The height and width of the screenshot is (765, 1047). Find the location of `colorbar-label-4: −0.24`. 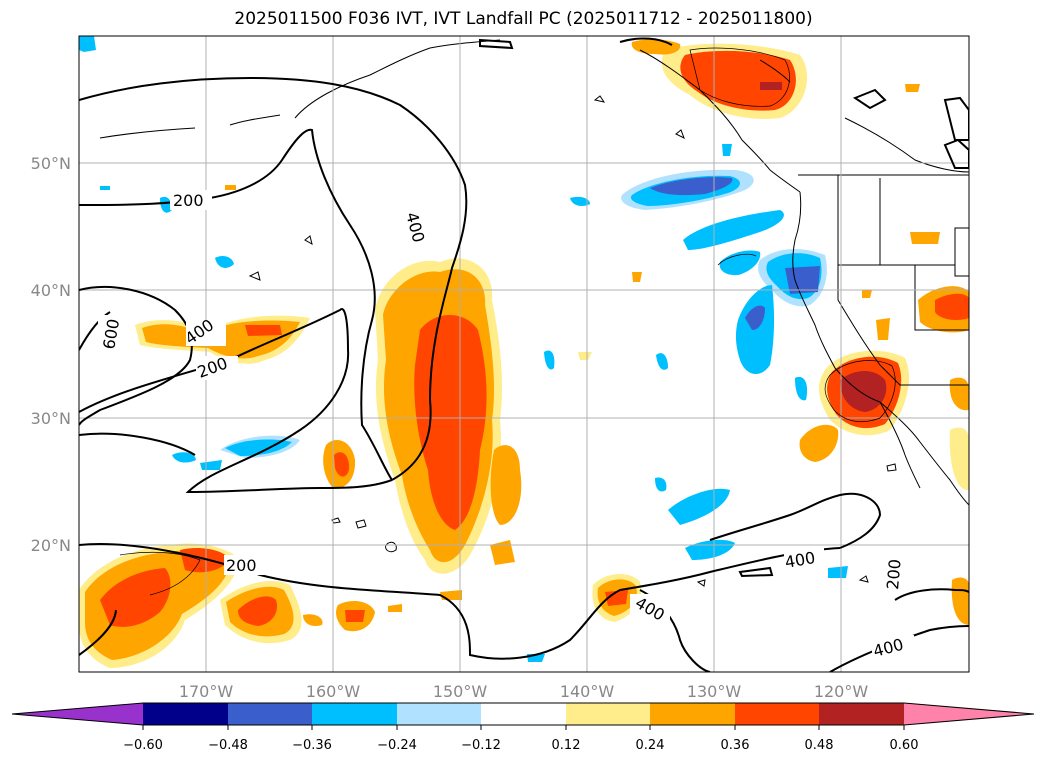

colorbar-label-4: −0.24 is located at coordinates (397, 745).